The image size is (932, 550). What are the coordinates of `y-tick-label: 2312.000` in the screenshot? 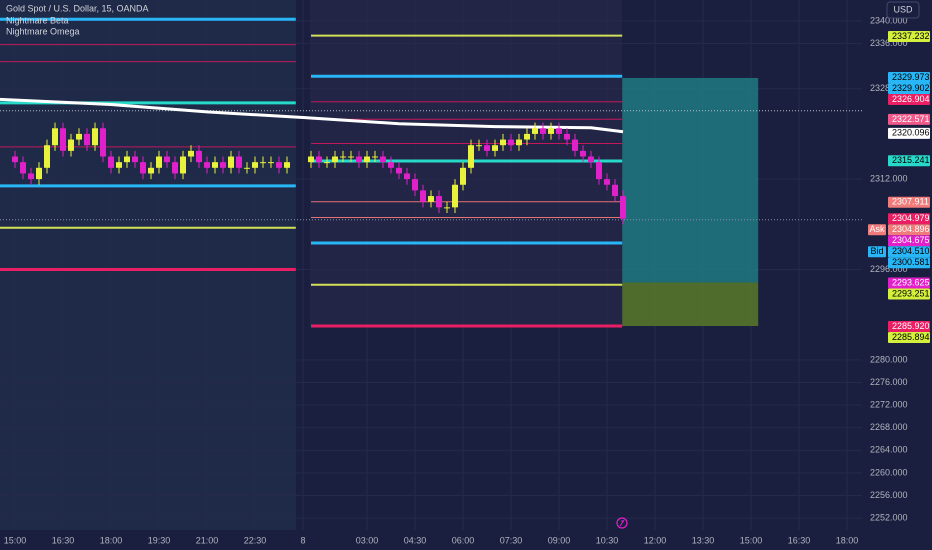 It's located at (889, 178).